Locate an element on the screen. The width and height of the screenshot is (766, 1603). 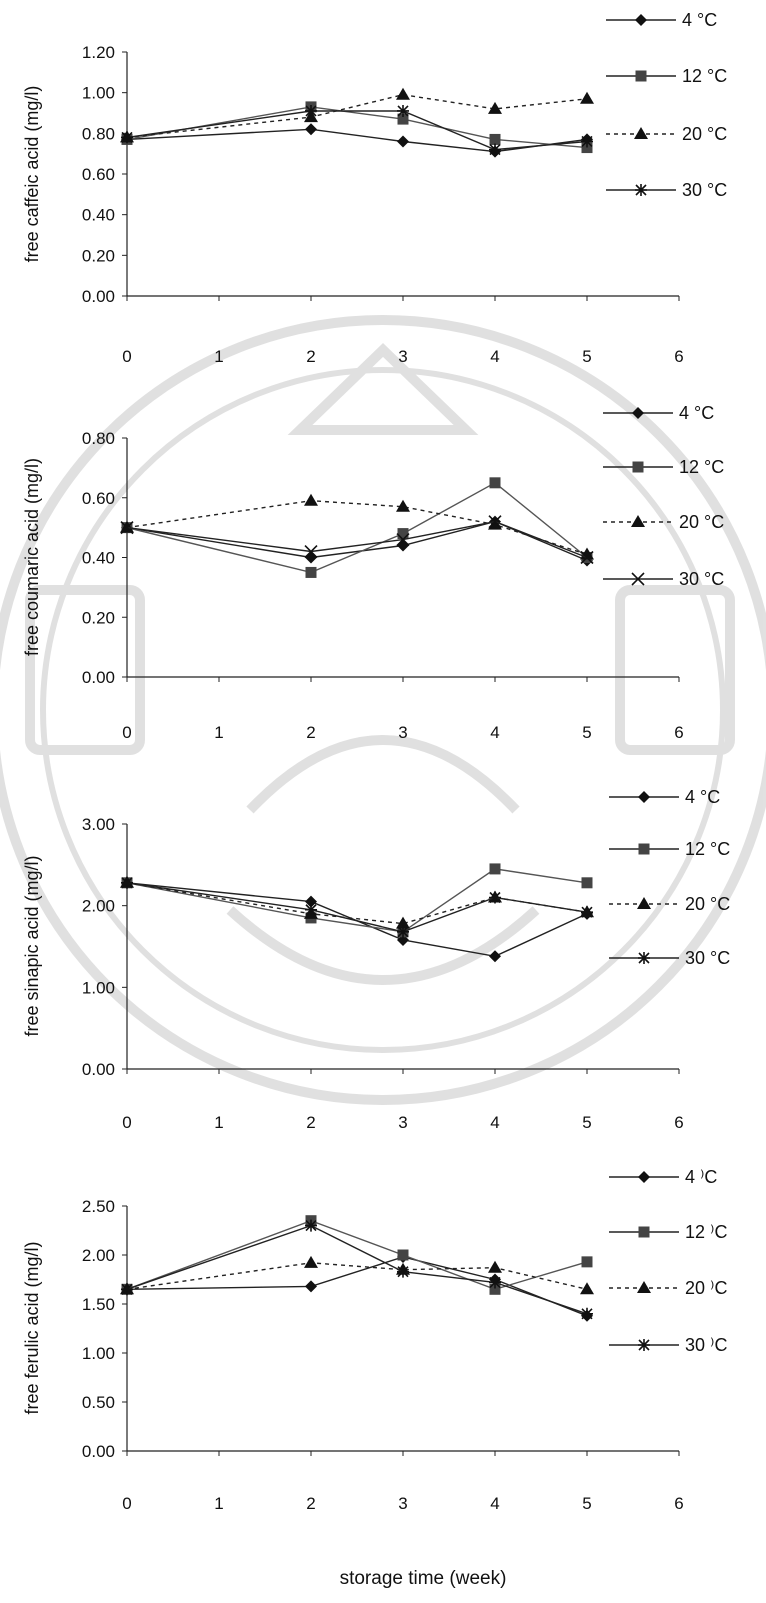
y-axis-label: free ferulic acid (mg/l) is located at coordinates (32, 1327).